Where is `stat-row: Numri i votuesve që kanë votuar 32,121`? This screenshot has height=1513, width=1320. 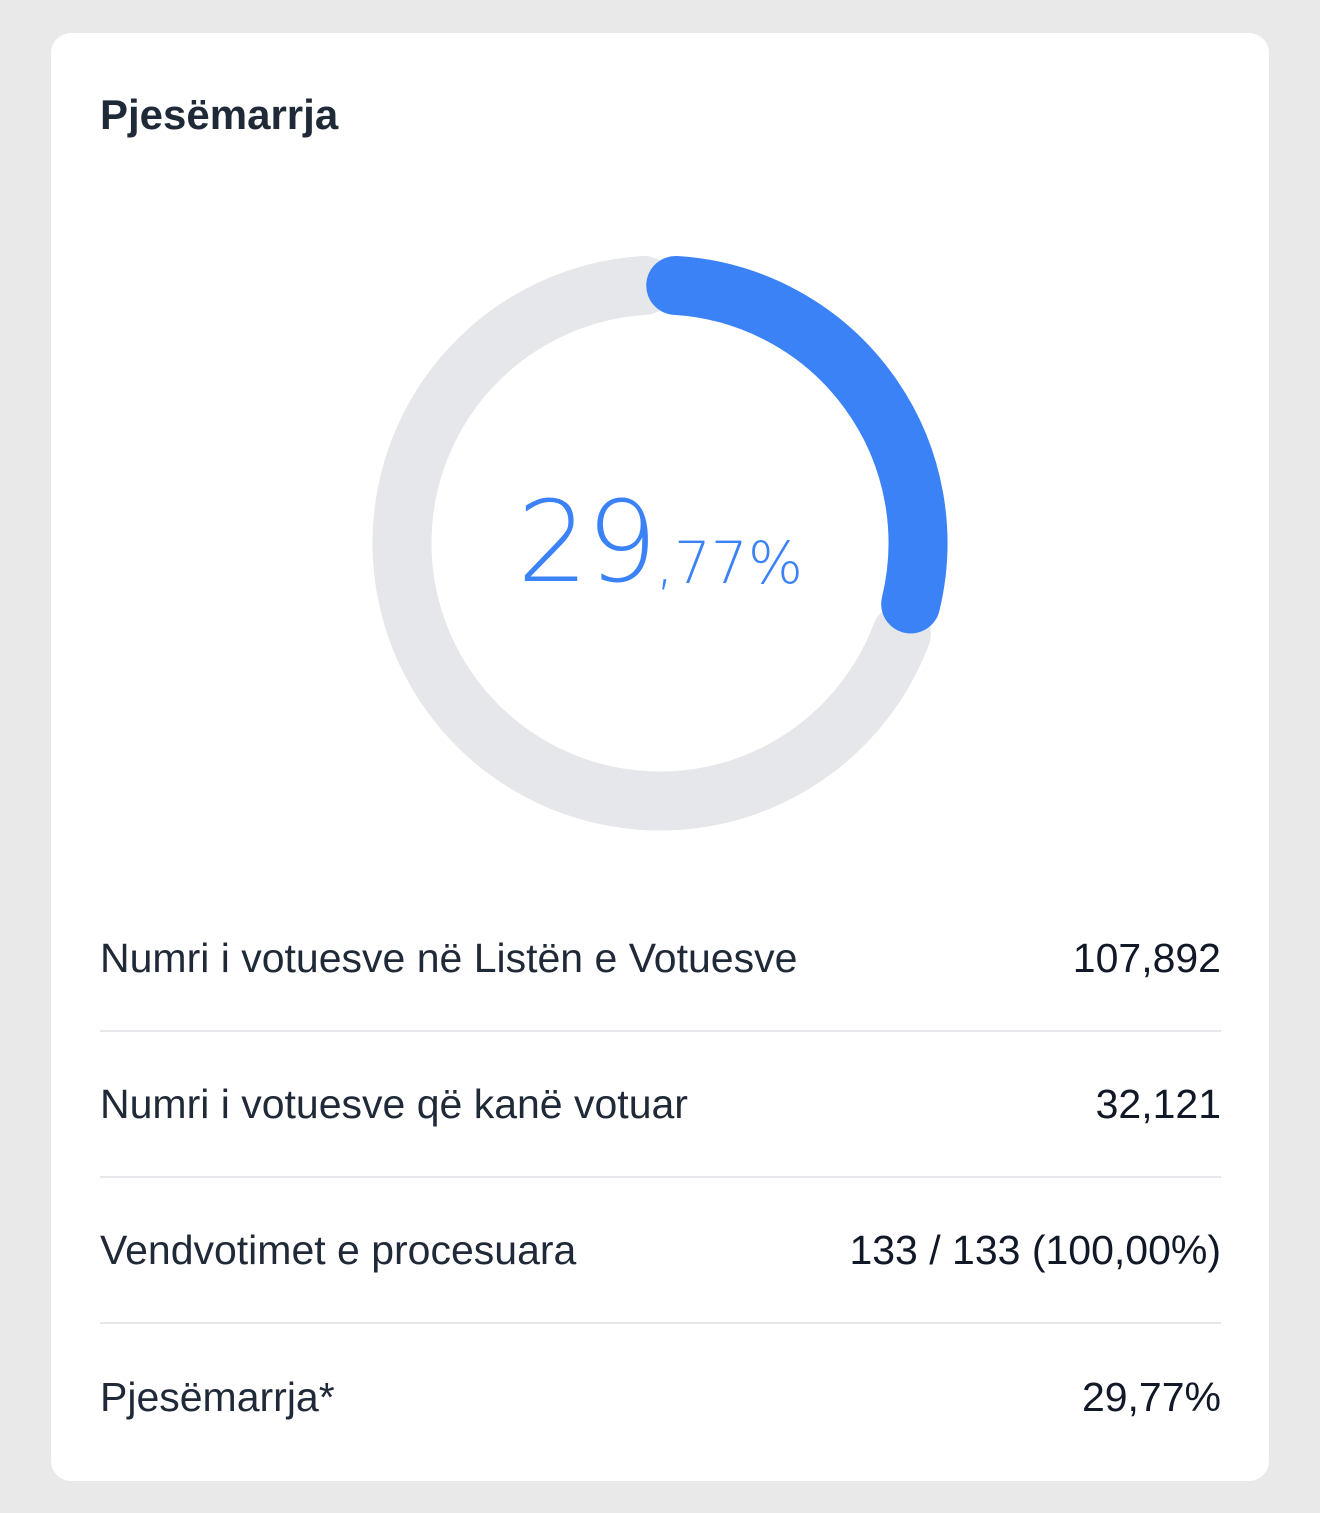 stat-row: Numri i votuesve që kanë votuar 32,121 is located at coordinates (660, 1105).